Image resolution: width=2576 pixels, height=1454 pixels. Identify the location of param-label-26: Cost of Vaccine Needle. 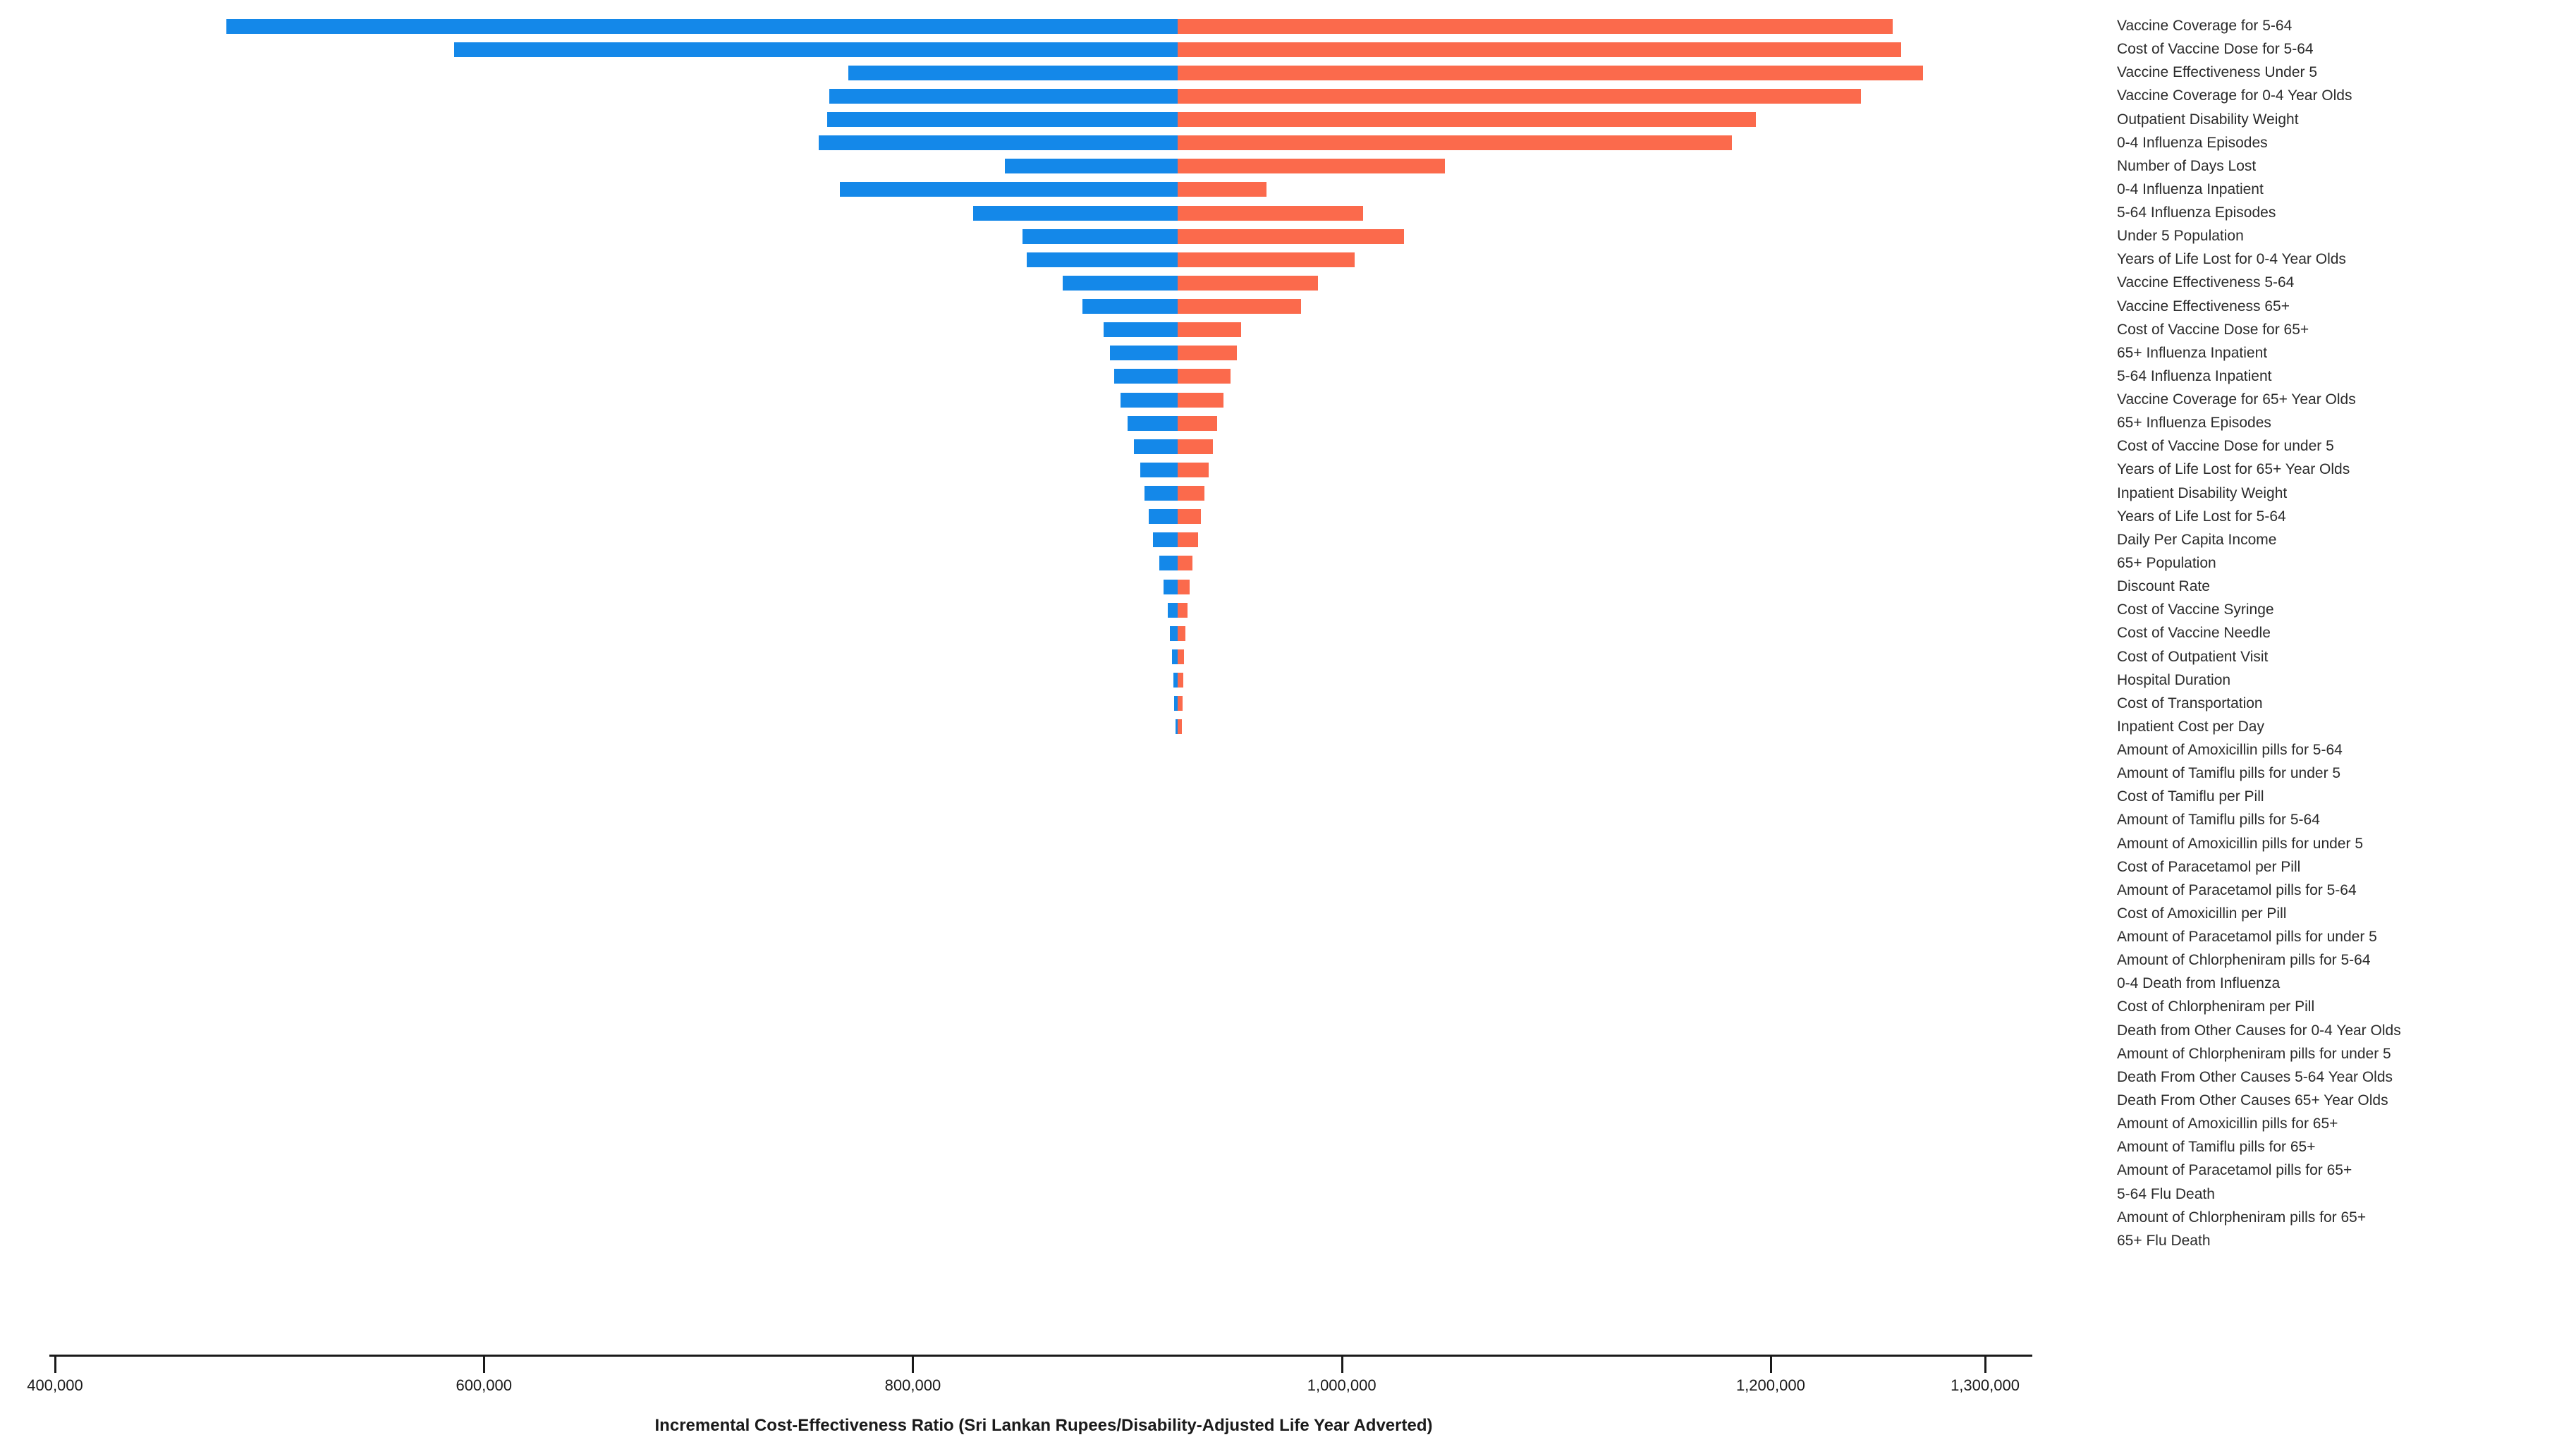
(2194, 633).